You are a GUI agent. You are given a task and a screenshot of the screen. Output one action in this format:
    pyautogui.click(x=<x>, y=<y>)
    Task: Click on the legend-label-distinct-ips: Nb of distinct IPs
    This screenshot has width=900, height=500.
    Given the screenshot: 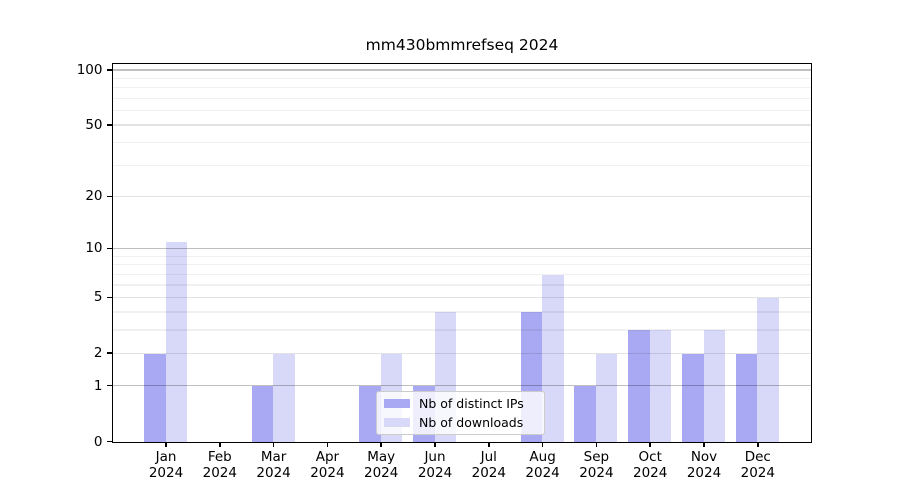 What is the action you would take?
    pyautogui.click(x=471, y=403)
    